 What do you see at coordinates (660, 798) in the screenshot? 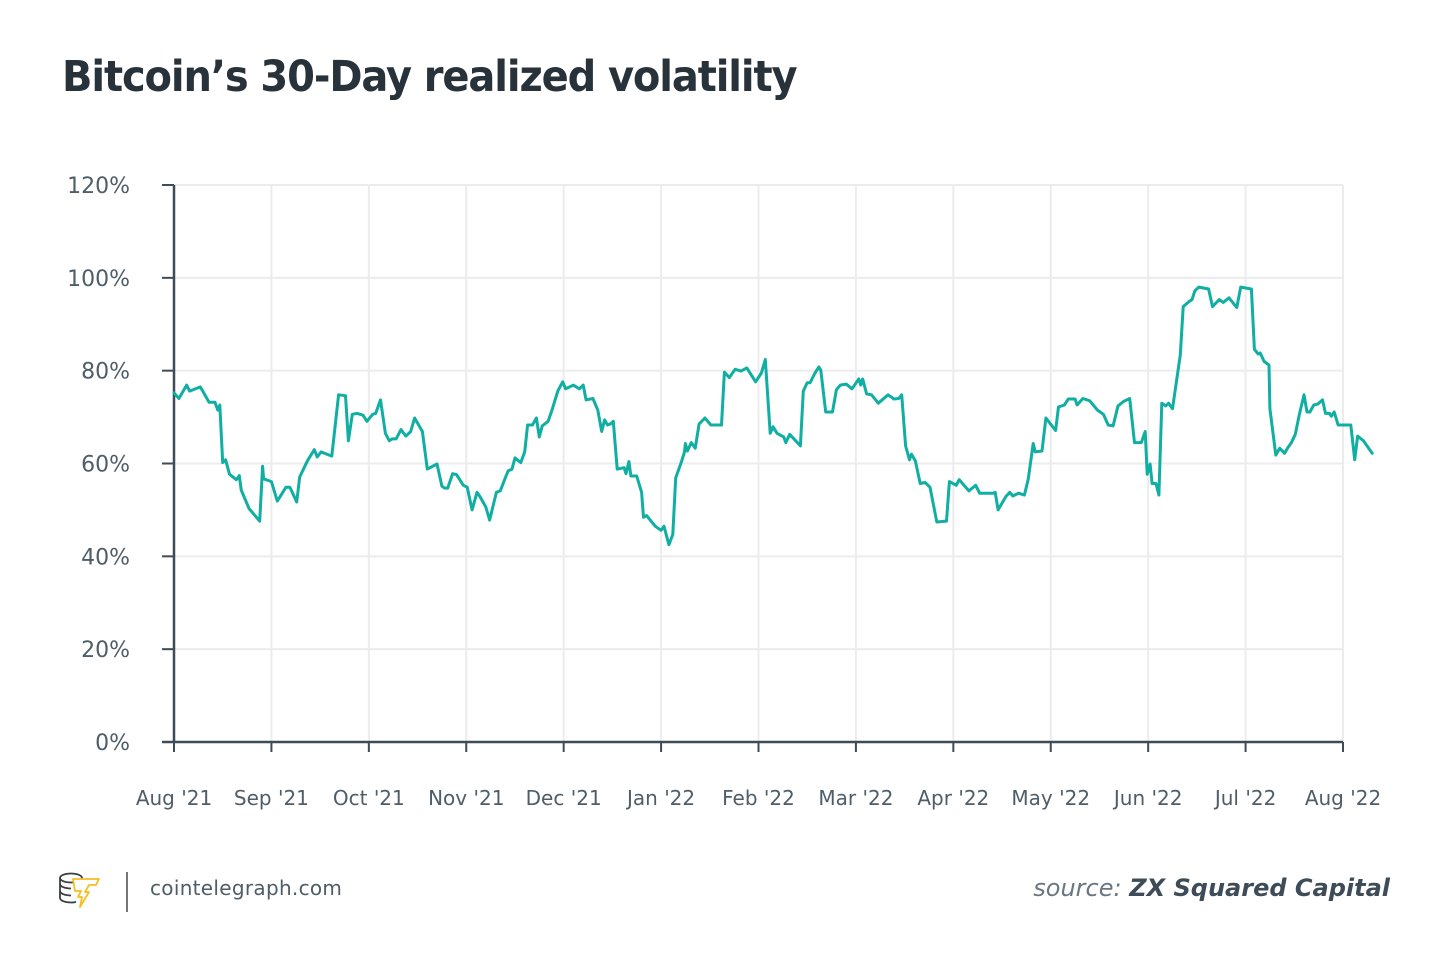
I see `x-tick-label: Jan '22` at bounding box center [660, 798].